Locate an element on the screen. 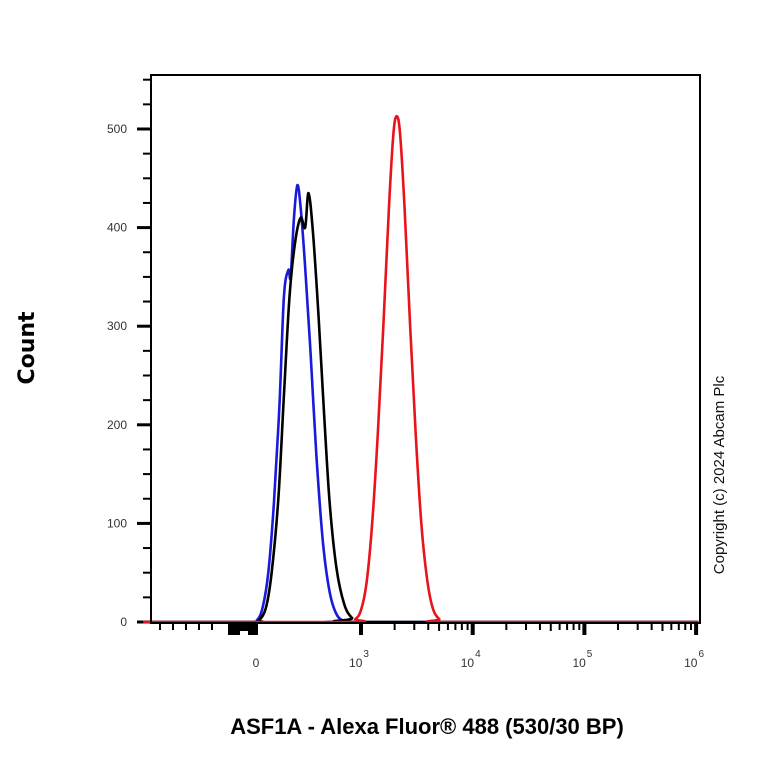  x-tick-exponent: 5 is located at coordinates (590, 654).